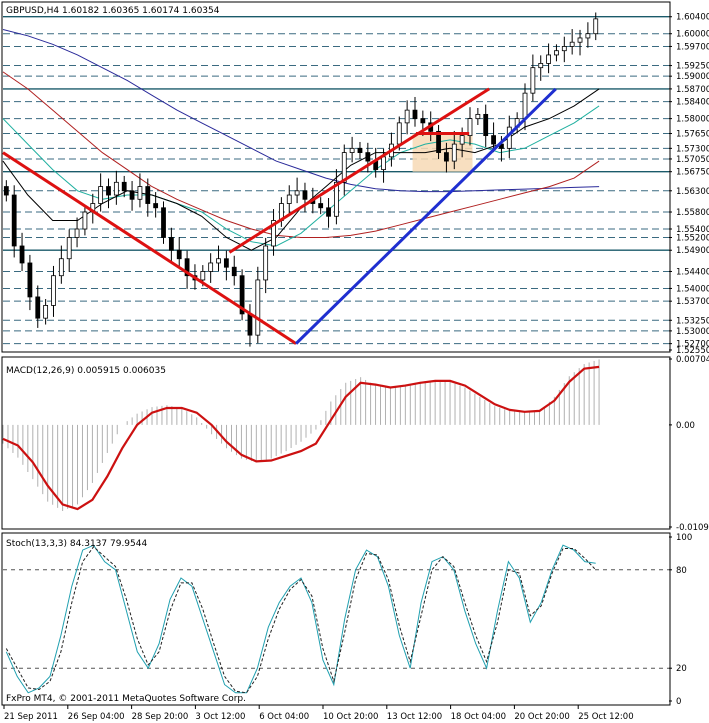 This screenshot has height=723, width=709. I want to click on price-tick-label: 1.60400, so click(692, 18).